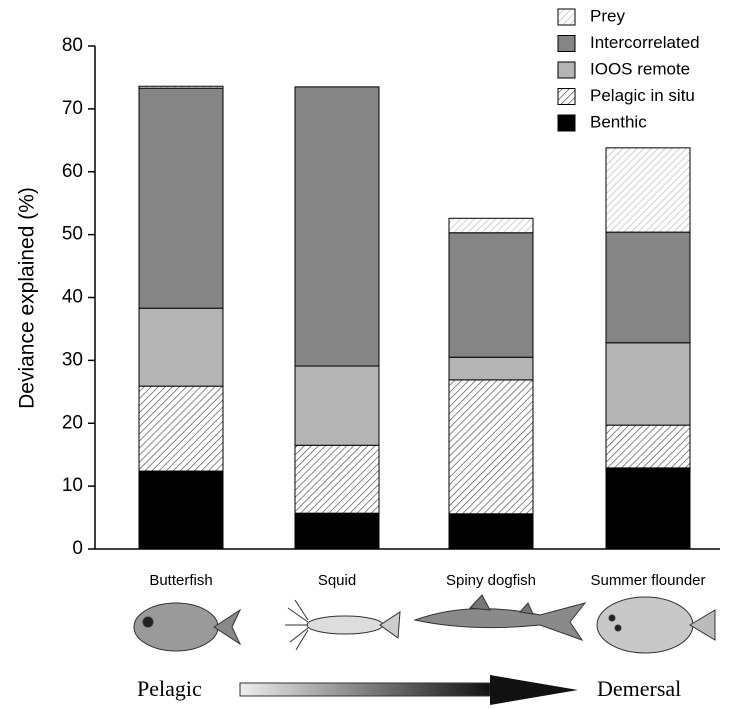 This screenshot has height=709, width=734. What do you see at coordinates (647, 580) in the screenshot?
I see `x-tick-label: Summer flounder` at bounding box center [647, 580].